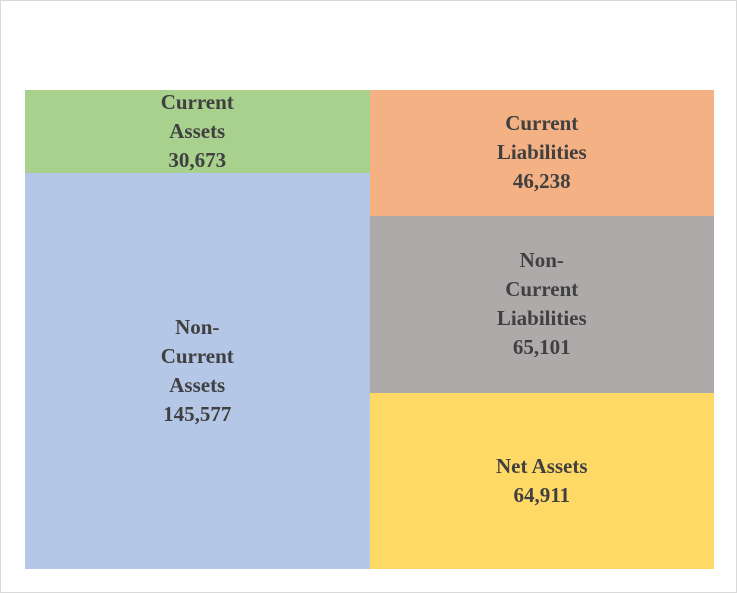 This screenshot has height=593, width=737. I want to click on block-label: Current Liabilities 46,238, so click(542, 152).